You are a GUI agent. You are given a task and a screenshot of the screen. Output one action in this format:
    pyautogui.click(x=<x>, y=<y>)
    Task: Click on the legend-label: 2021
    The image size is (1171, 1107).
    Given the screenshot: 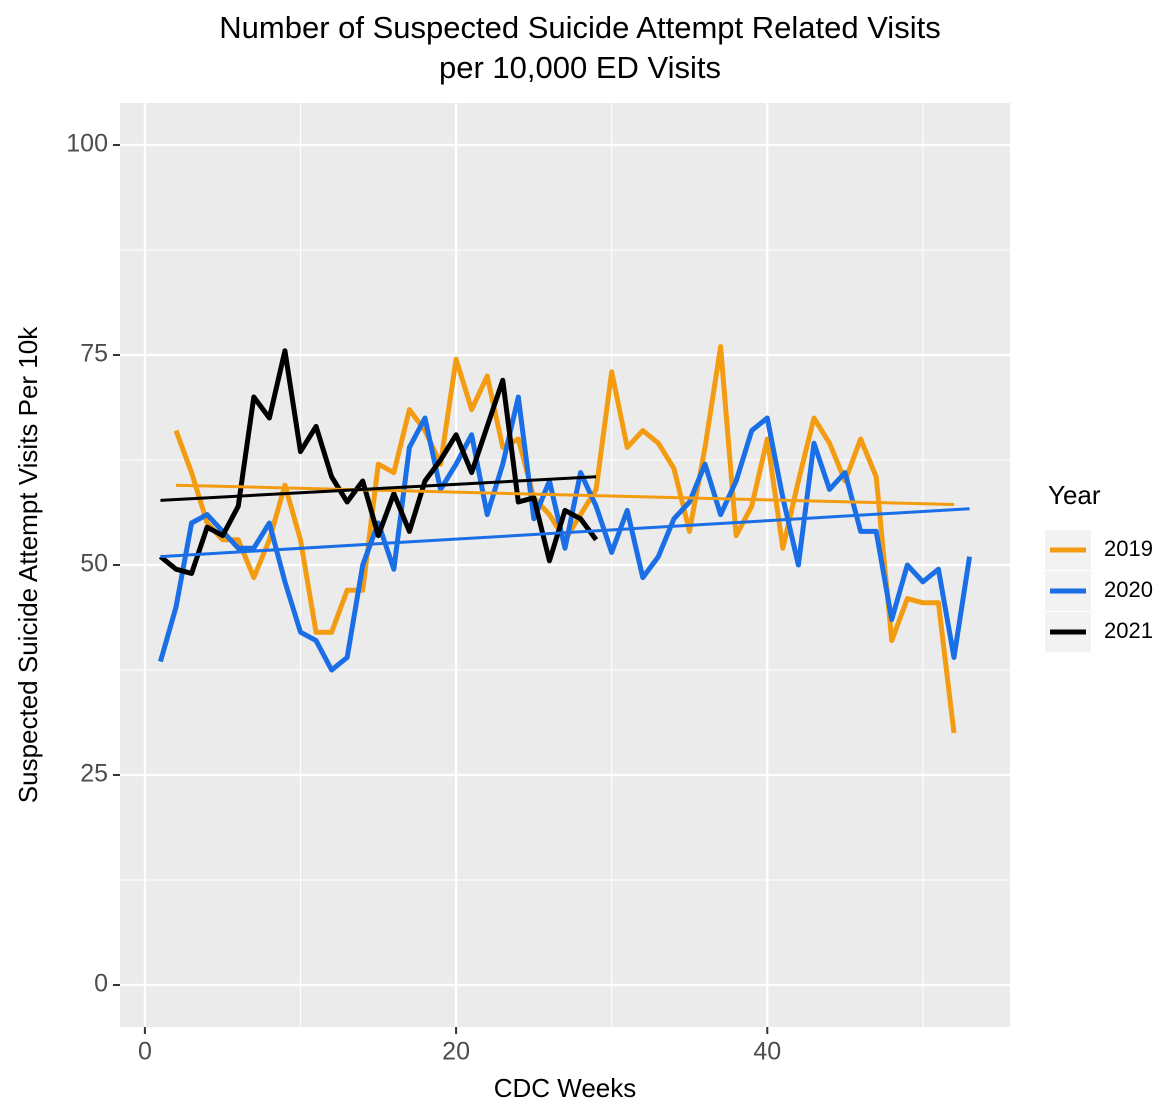 What is the action you would take?
    pyautogui.click(x=1128, y=630)
    